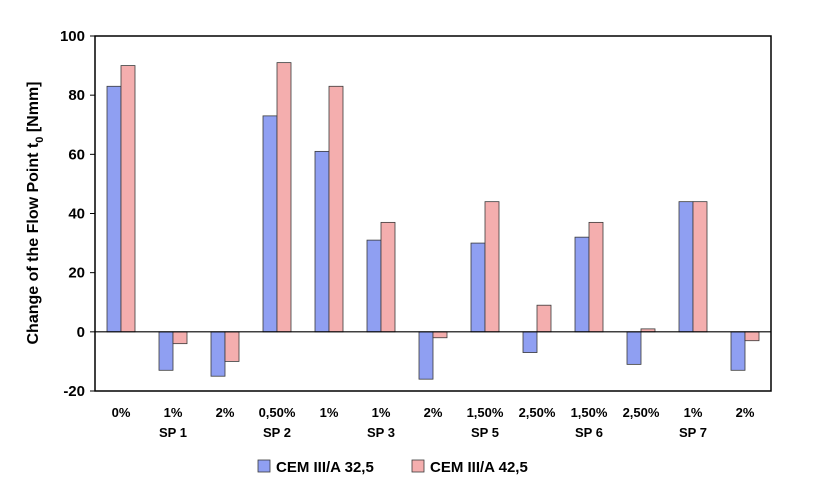 This screenshot has width=834, height=499. I want to click on x-tick-label: 0%, so click(121, 412).